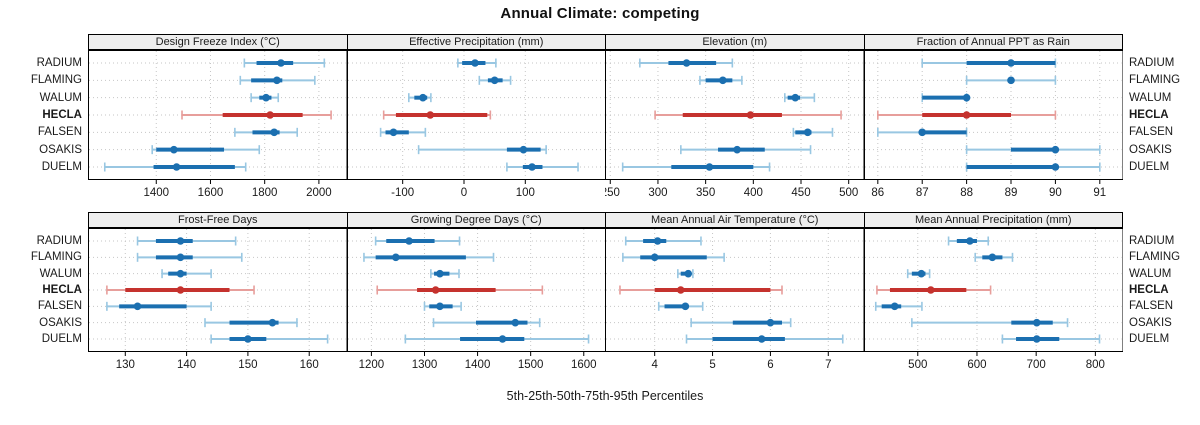 Image resolution: width=1200 pixels, height=425 pixels. What do you see at coordinates (735, 299) in the screenshot?
I see `panel-plot-mean-annual-air-temperature-c: 4 5 6 7` at bounding box center [735, 299].